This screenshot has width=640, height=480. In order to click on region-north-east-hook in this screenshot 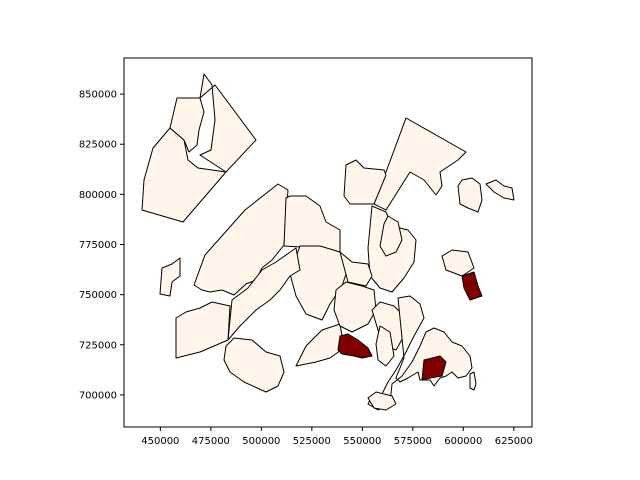, I will do `click(391, 236)`.